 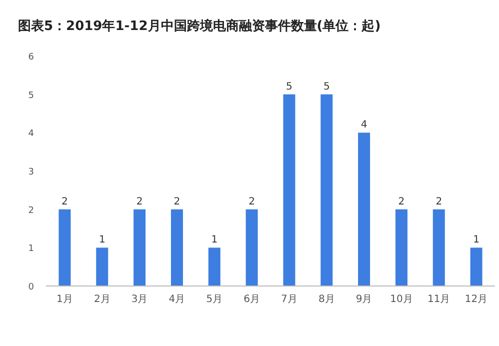 What do you see at coordinates (289, 299) in the screenshot?
I see `x-tick-label: 7月` at bounding box center [289, 299].